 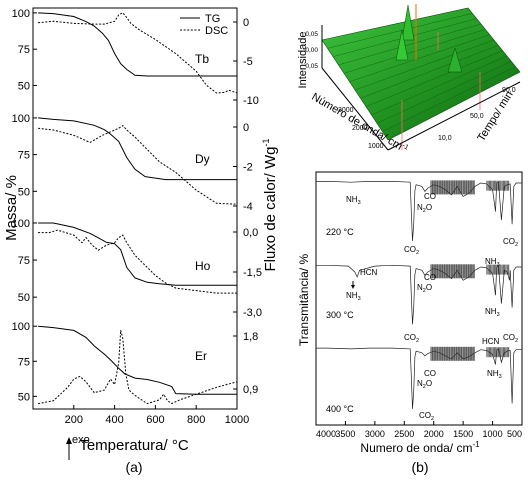 What do you see at coordinates (24, 298) in the screenshot?
I see `left-tick-label-ho-2: 50` at bounding box center [24, 298].